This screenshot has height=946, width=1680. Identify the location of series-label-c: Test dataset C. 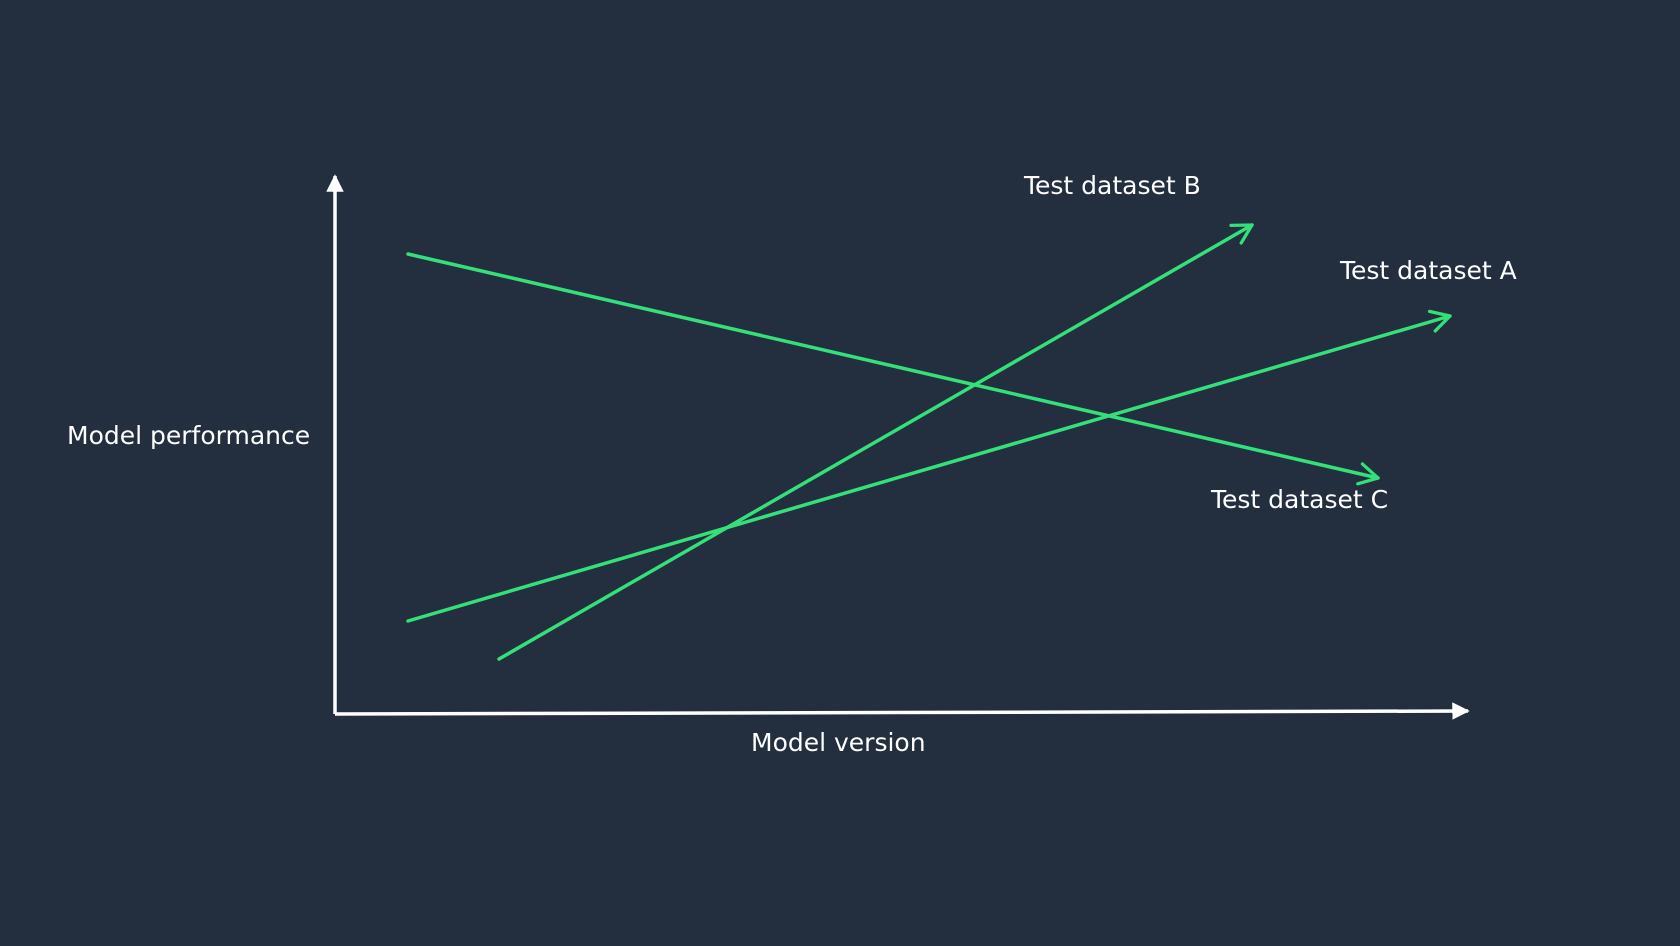
(1300, 499).